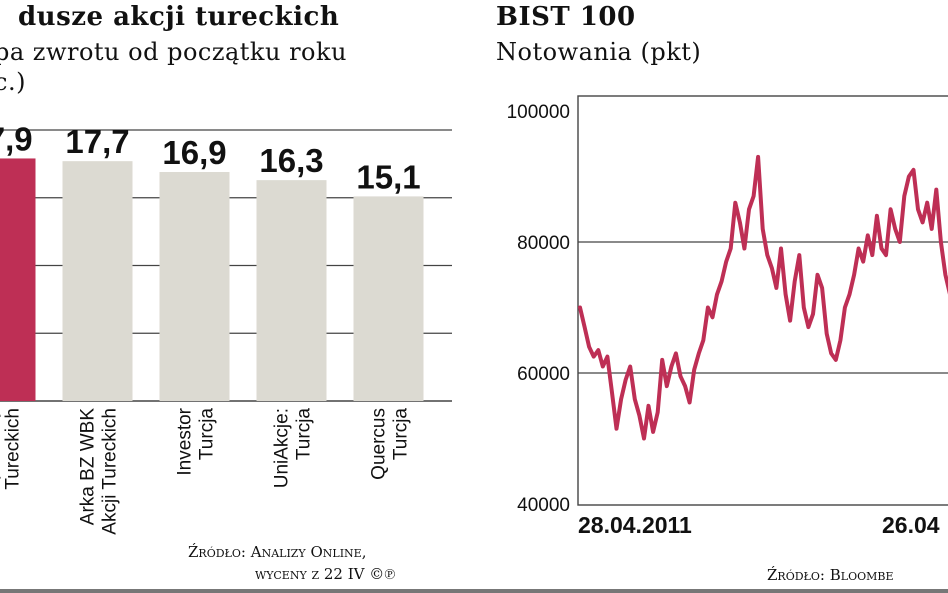  Describe the element at coordinates (538, 112) in the screenshot. I see `y-tick-label: 100000` at that location.